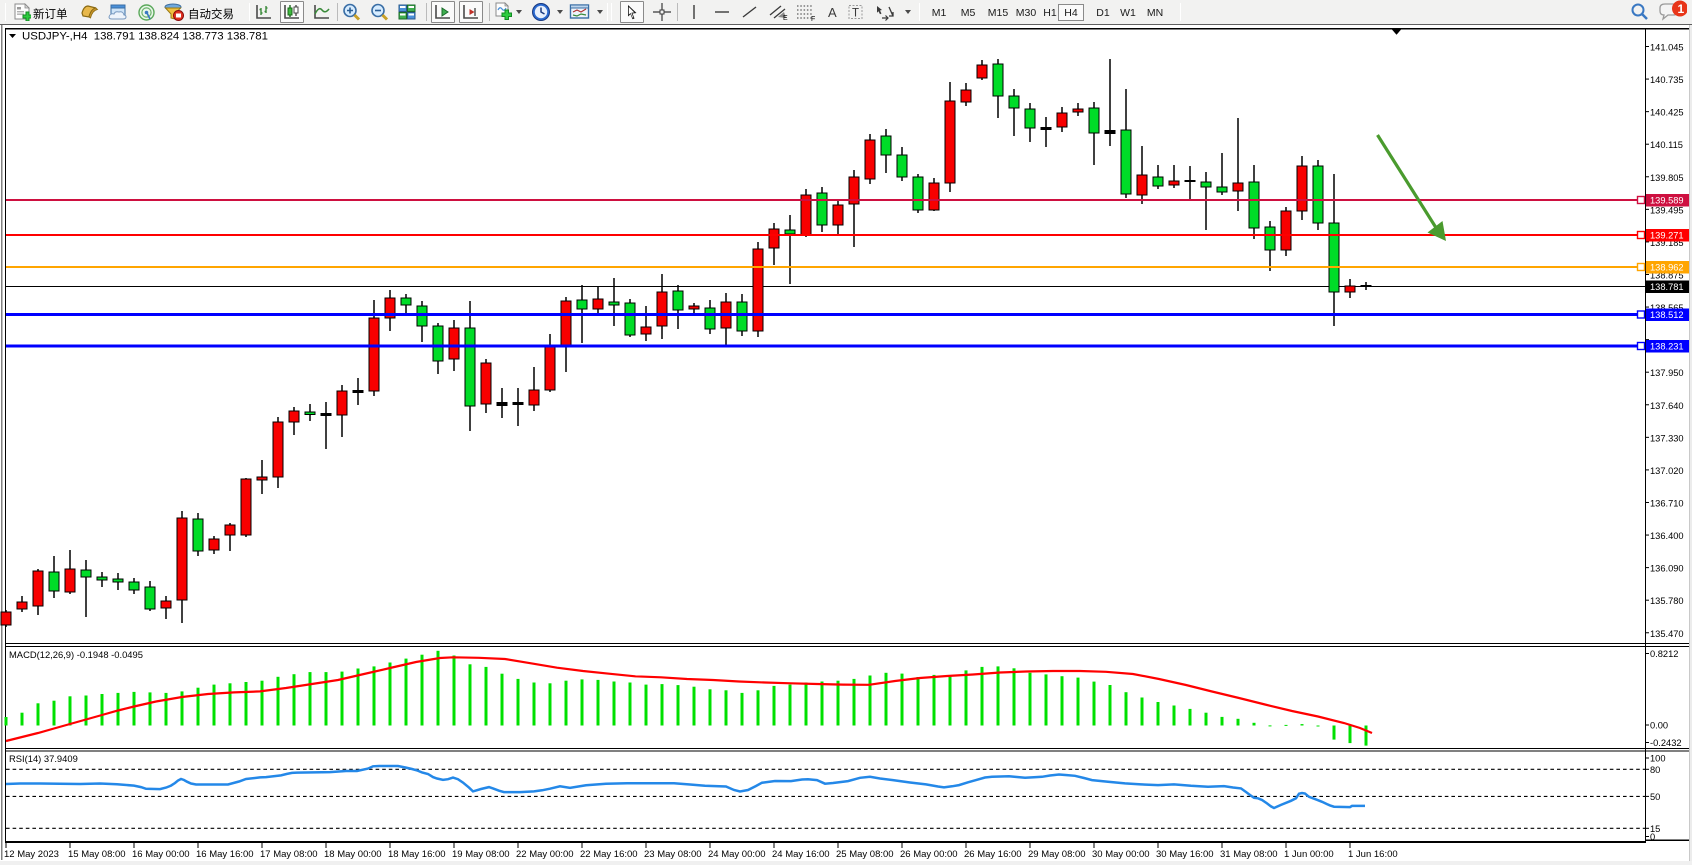 This screenshot has width=1692, height=865. What do you see at coordinates (1667, 201) in the screenshot?
I see `svg-text: 139.589` at bounding box center [1667, 201].